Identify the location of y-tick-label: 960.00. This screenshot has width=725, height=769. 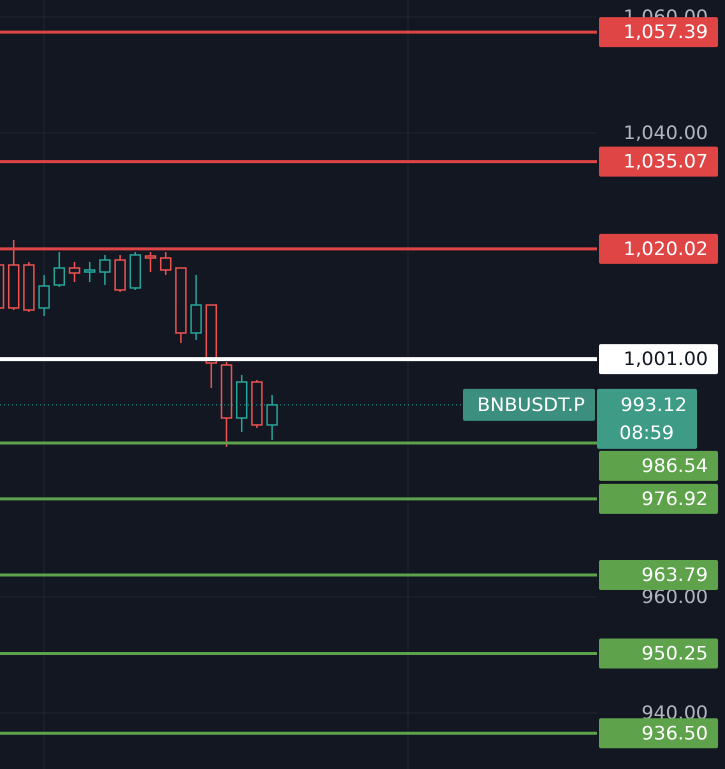
(675, 597).